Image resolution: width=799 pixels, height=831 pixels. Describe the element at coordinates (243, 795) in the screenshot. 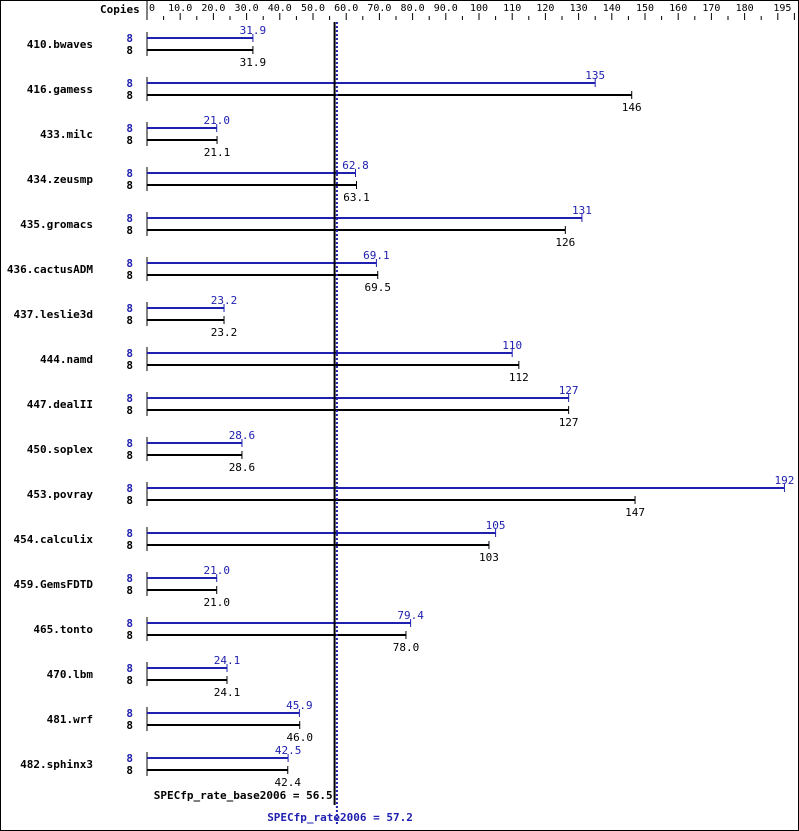

I see `base-mean-label: SPECfp_rate_base2006 = 56.5` at that location.